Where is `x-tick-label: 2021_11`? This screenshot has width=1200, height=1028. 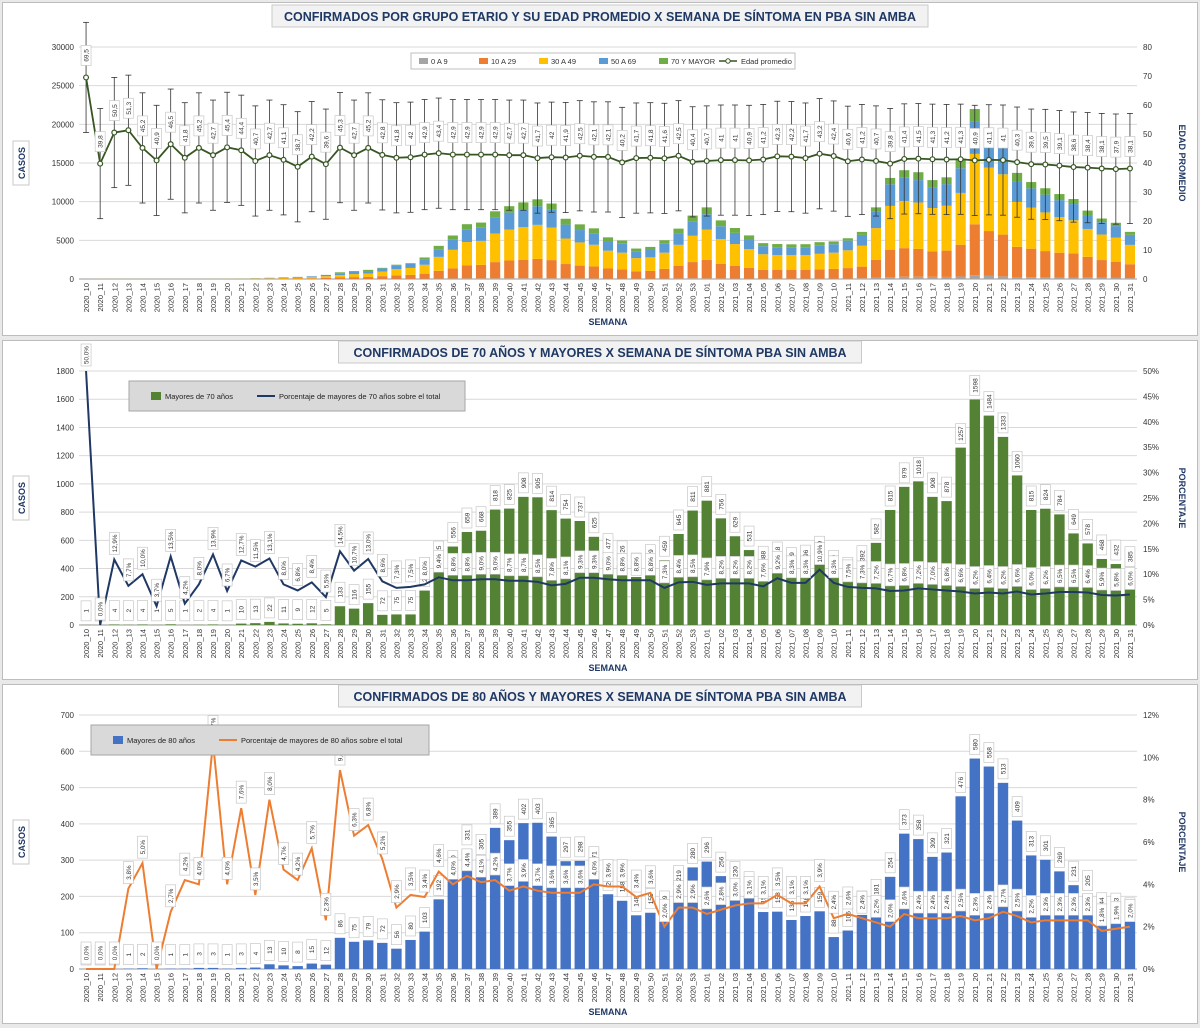 x-tick-label: 2021_11 is located at coordinates (848, 297).